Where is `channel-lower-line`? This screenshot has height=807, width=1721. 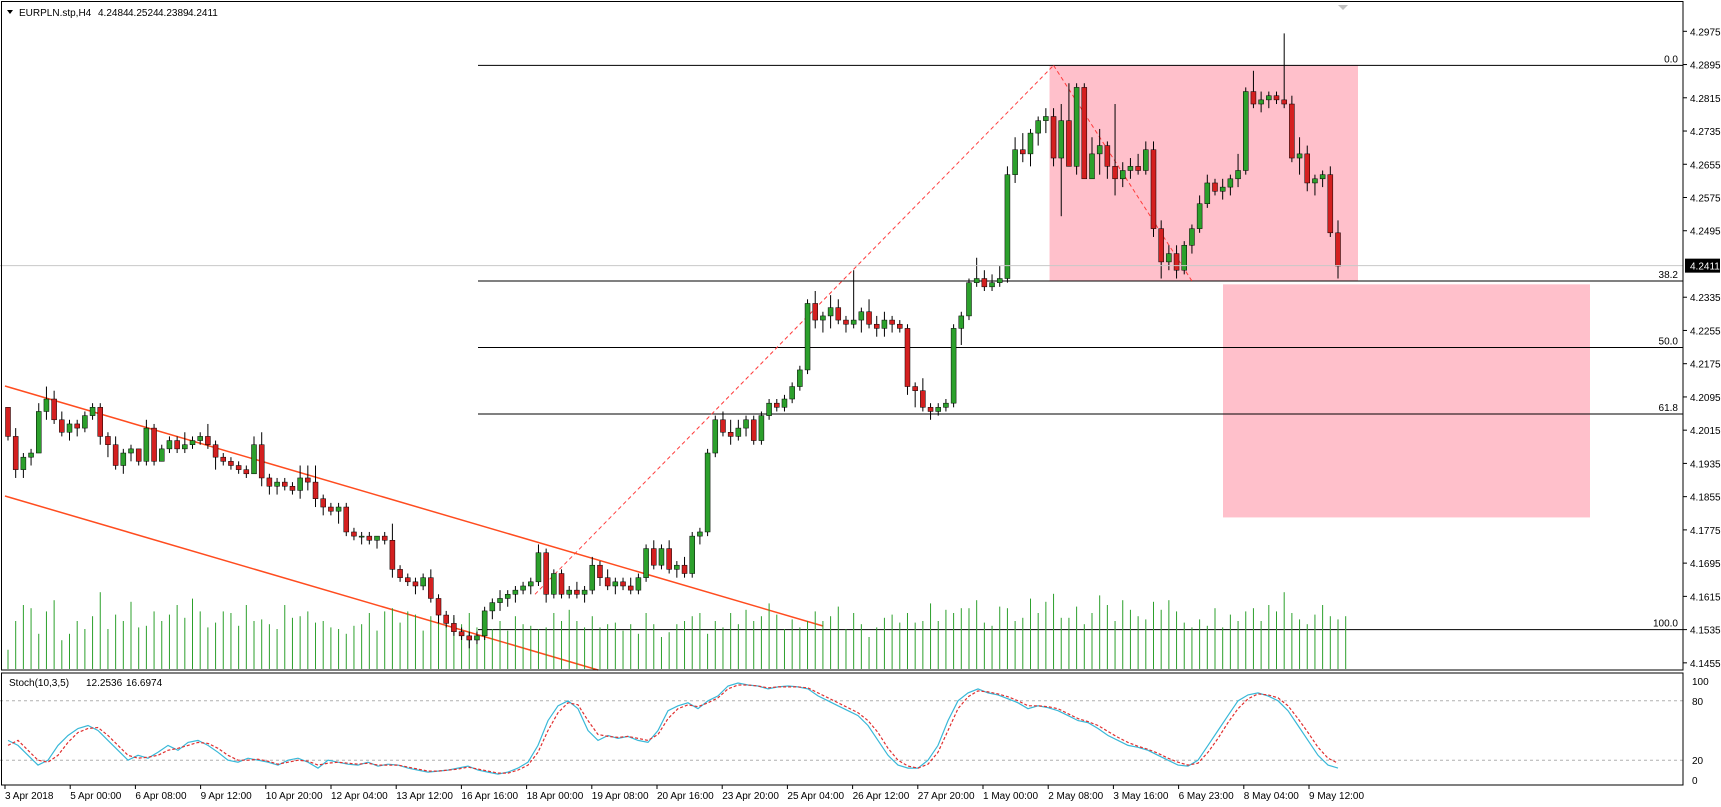
channel-lower-line is located at coordinates (301, 583).